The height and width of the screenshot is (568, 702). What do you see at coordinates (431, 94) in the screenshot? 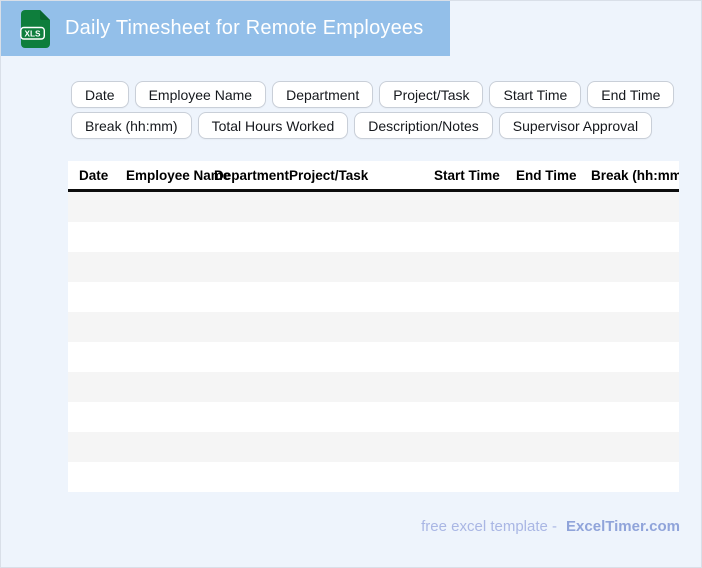
I see `chip-project-task: Project/Task` at bounding box center [431, 94].